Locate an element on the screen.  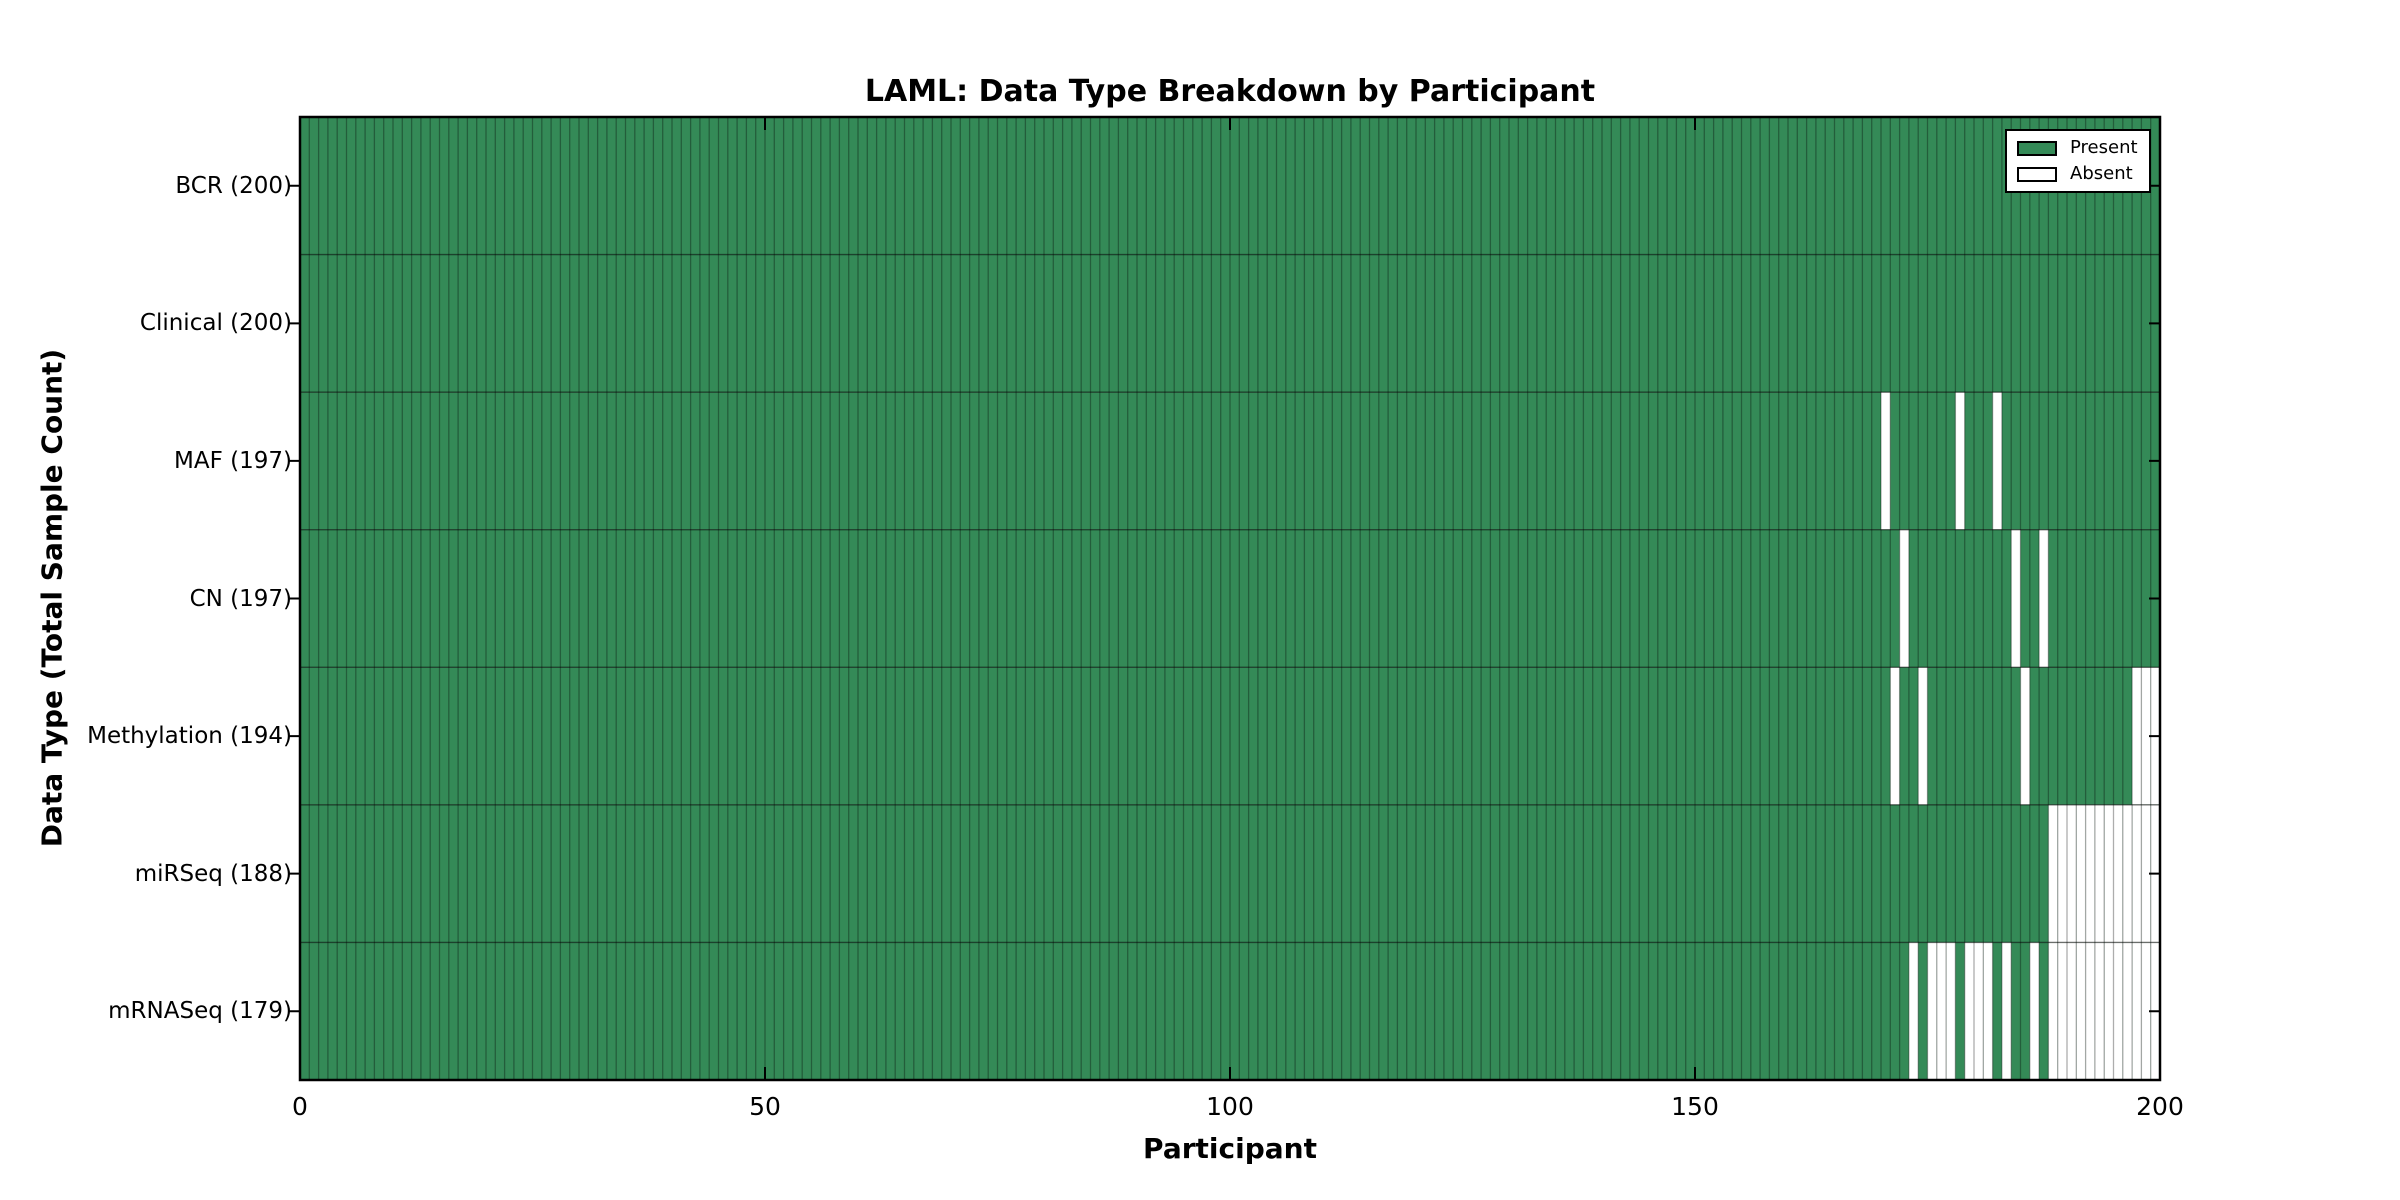
x-axis-title: Participant is located at coordinates (1230, 1148).